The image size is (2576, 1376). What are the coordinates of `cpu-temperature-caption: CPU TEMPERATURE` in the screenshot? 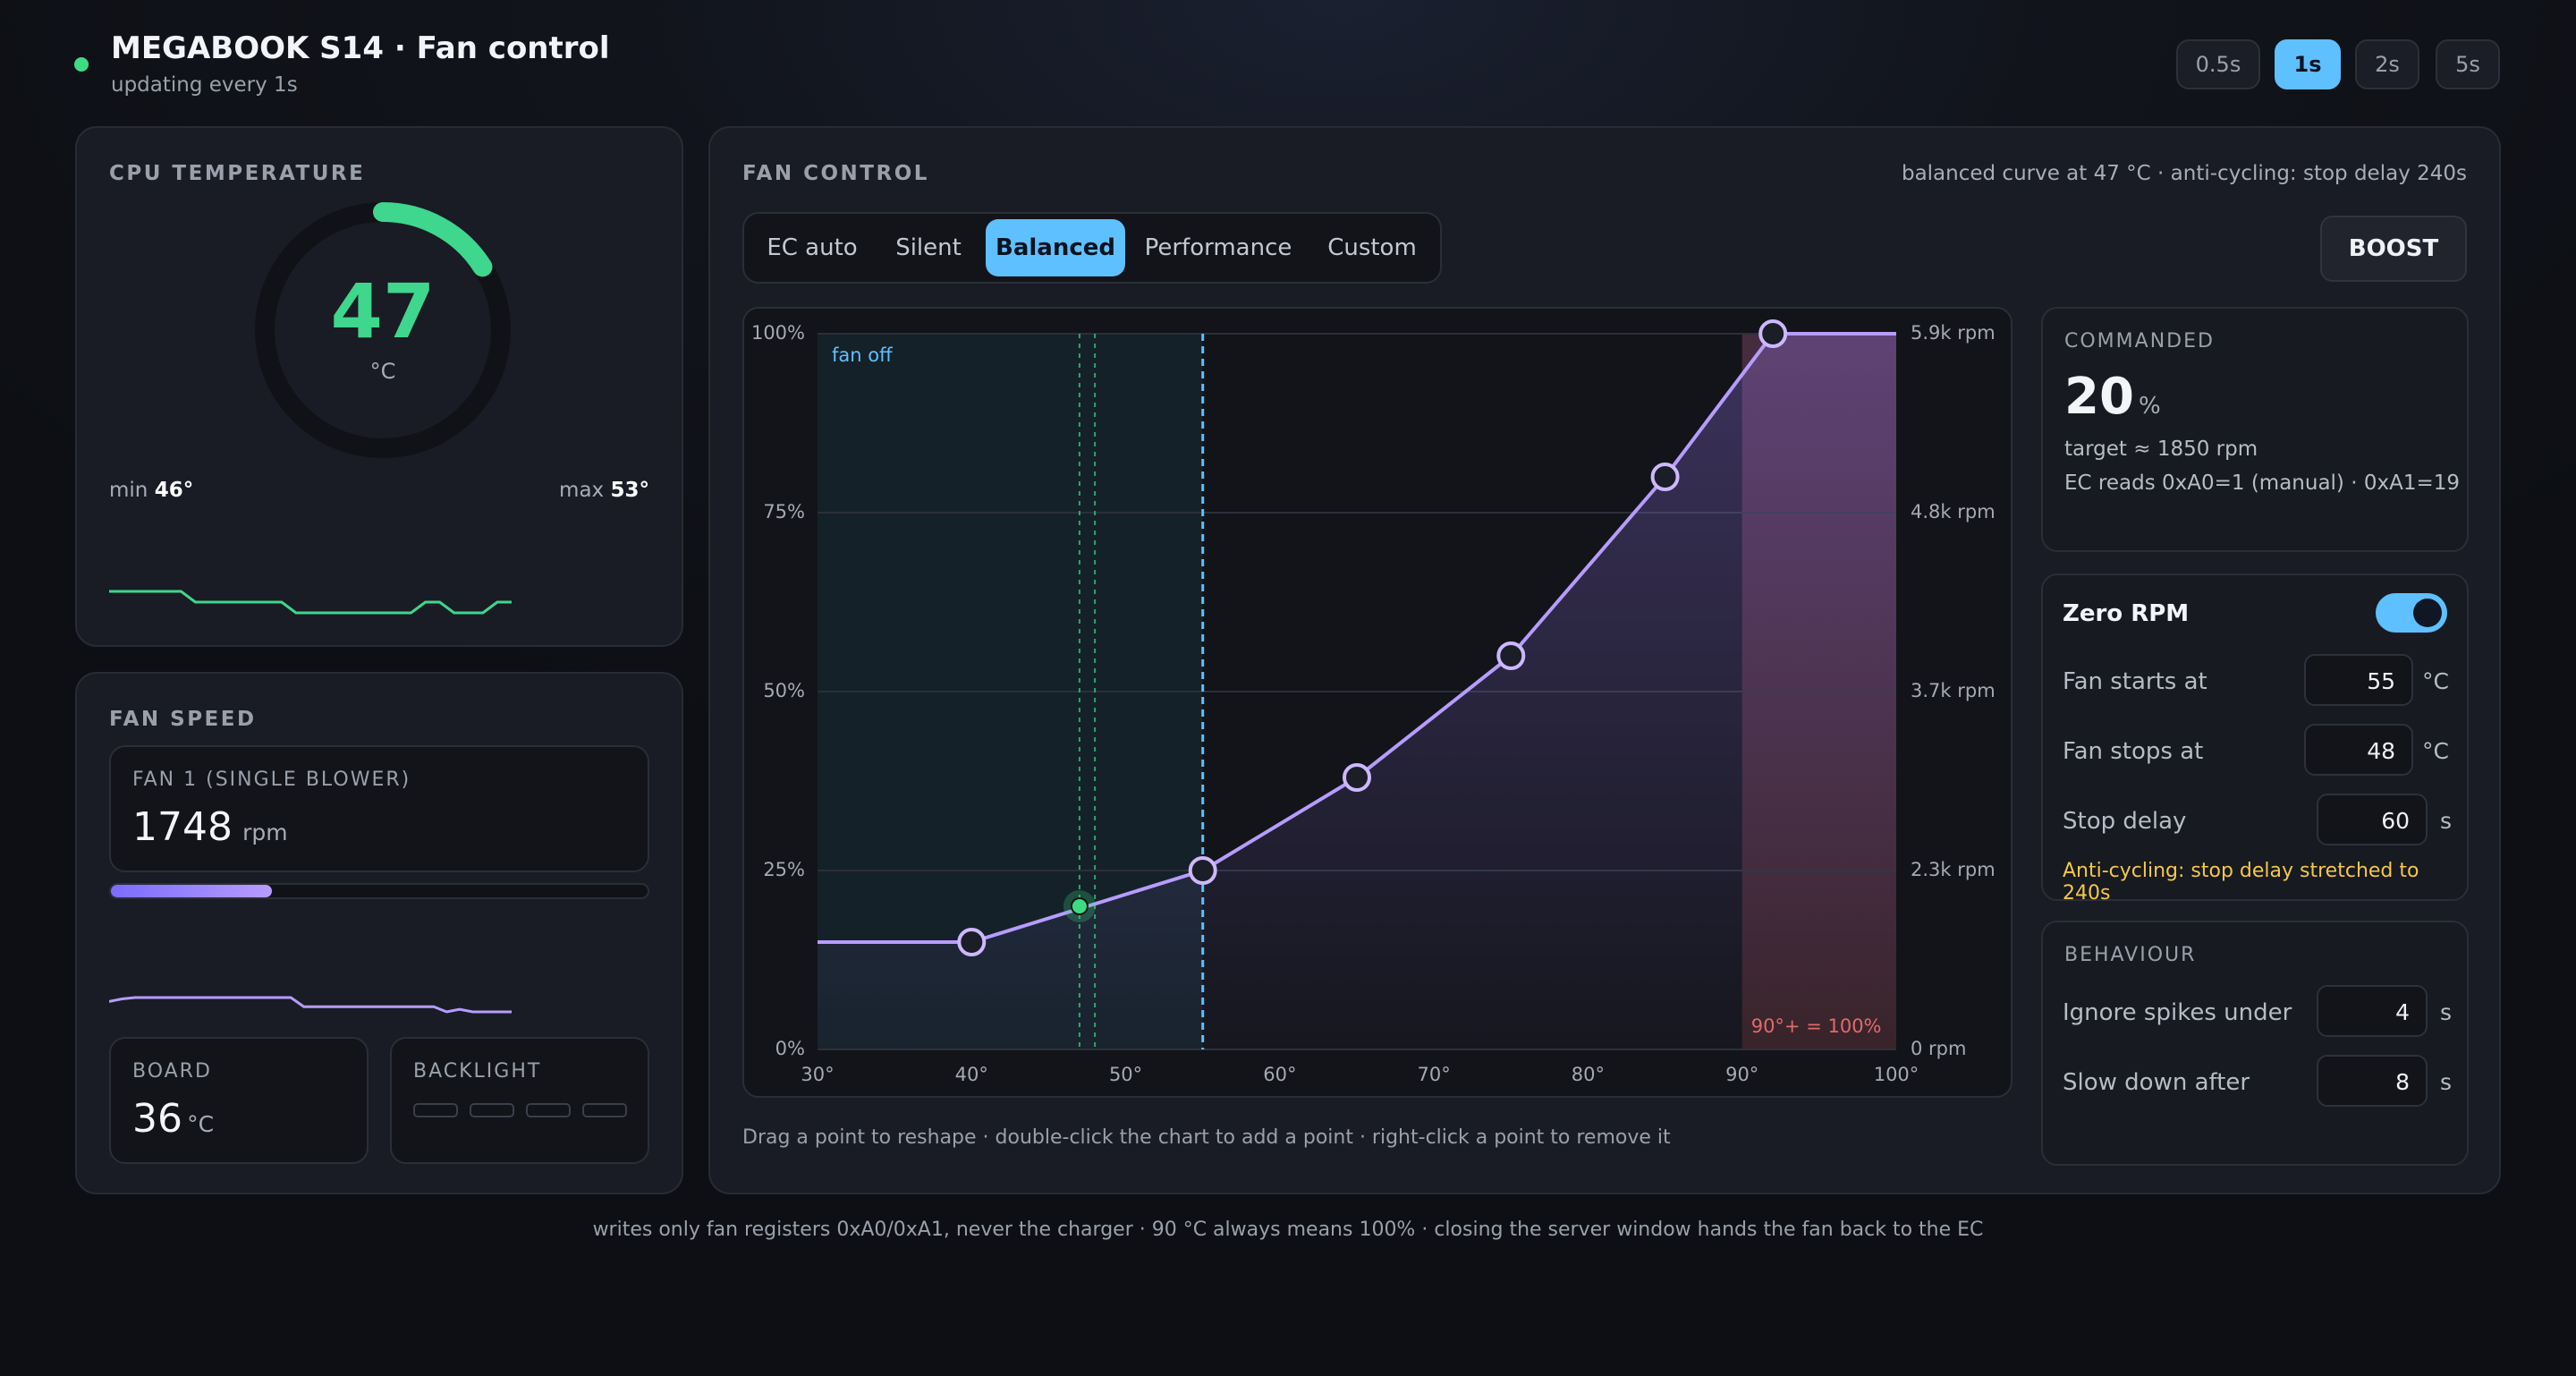 It's located at (237, 174).